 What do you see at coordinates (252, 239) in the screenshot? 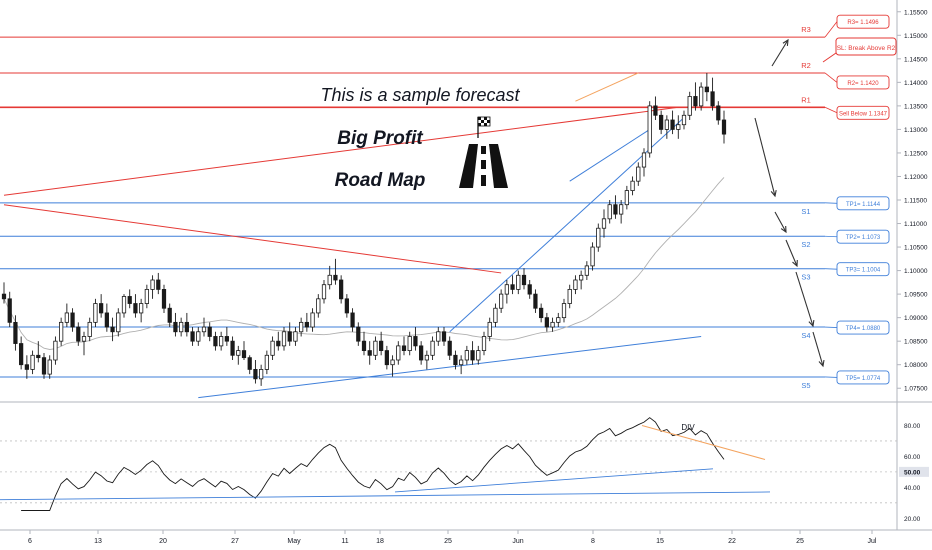
I see `falling-red-trendline` at bounding box center [252, 239].